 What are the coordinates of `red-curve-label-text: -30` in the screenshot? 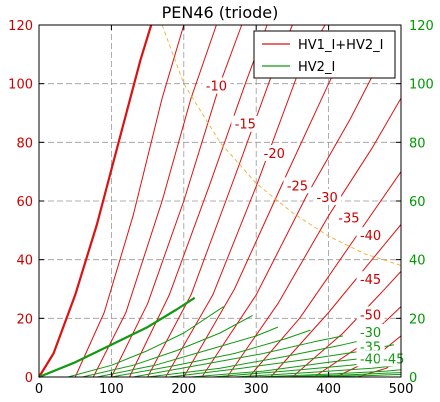 It's located at (327, 198).